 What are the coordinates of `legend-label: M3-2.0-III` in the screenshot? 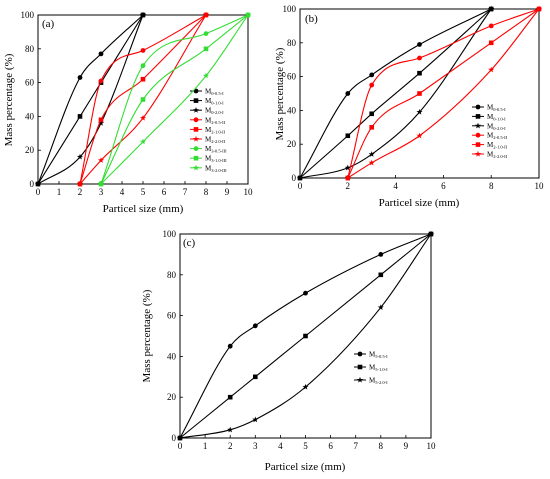 It's located at (216, 168).